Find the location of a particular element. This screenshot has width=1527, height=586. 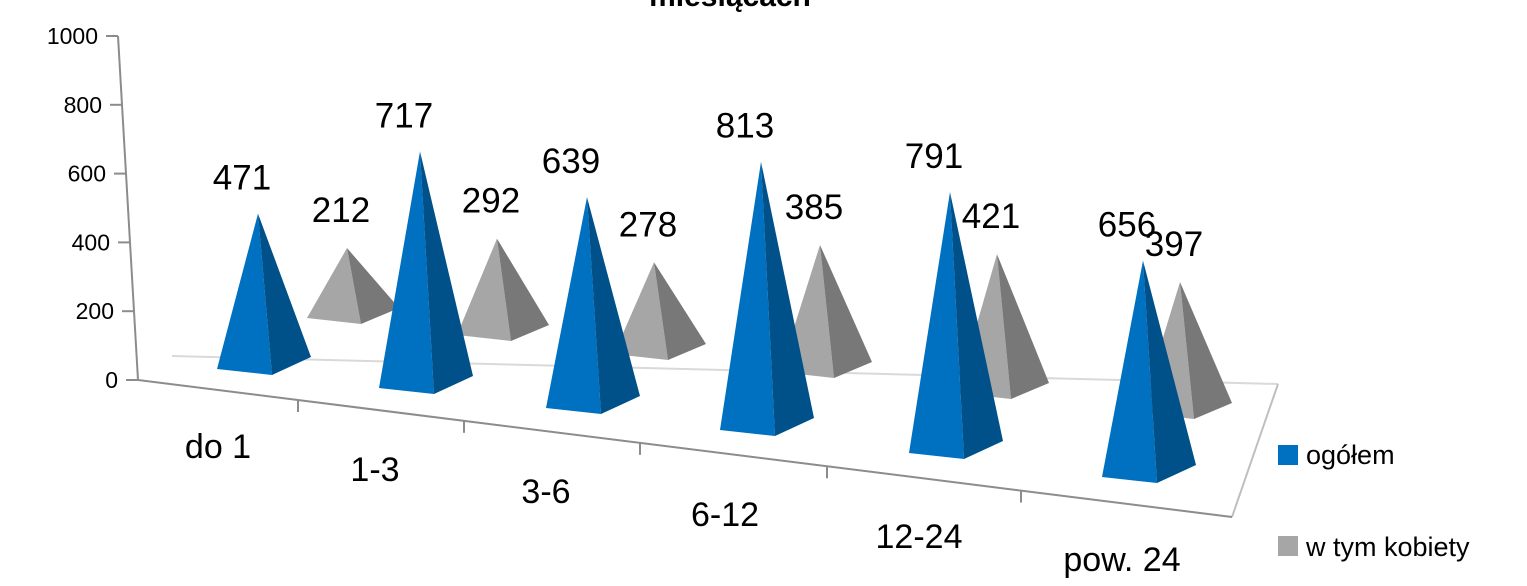

value-label-ogolem: 717 is located at coordinates (404, 115).